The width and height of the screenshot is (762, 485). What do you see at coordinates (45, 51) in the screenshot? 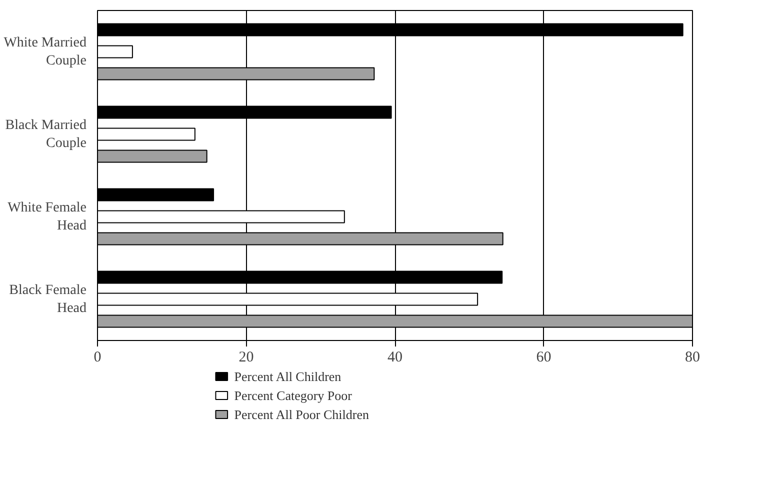
I see `y-tick-label: White Married Couple` at bounding box center [45, 51].